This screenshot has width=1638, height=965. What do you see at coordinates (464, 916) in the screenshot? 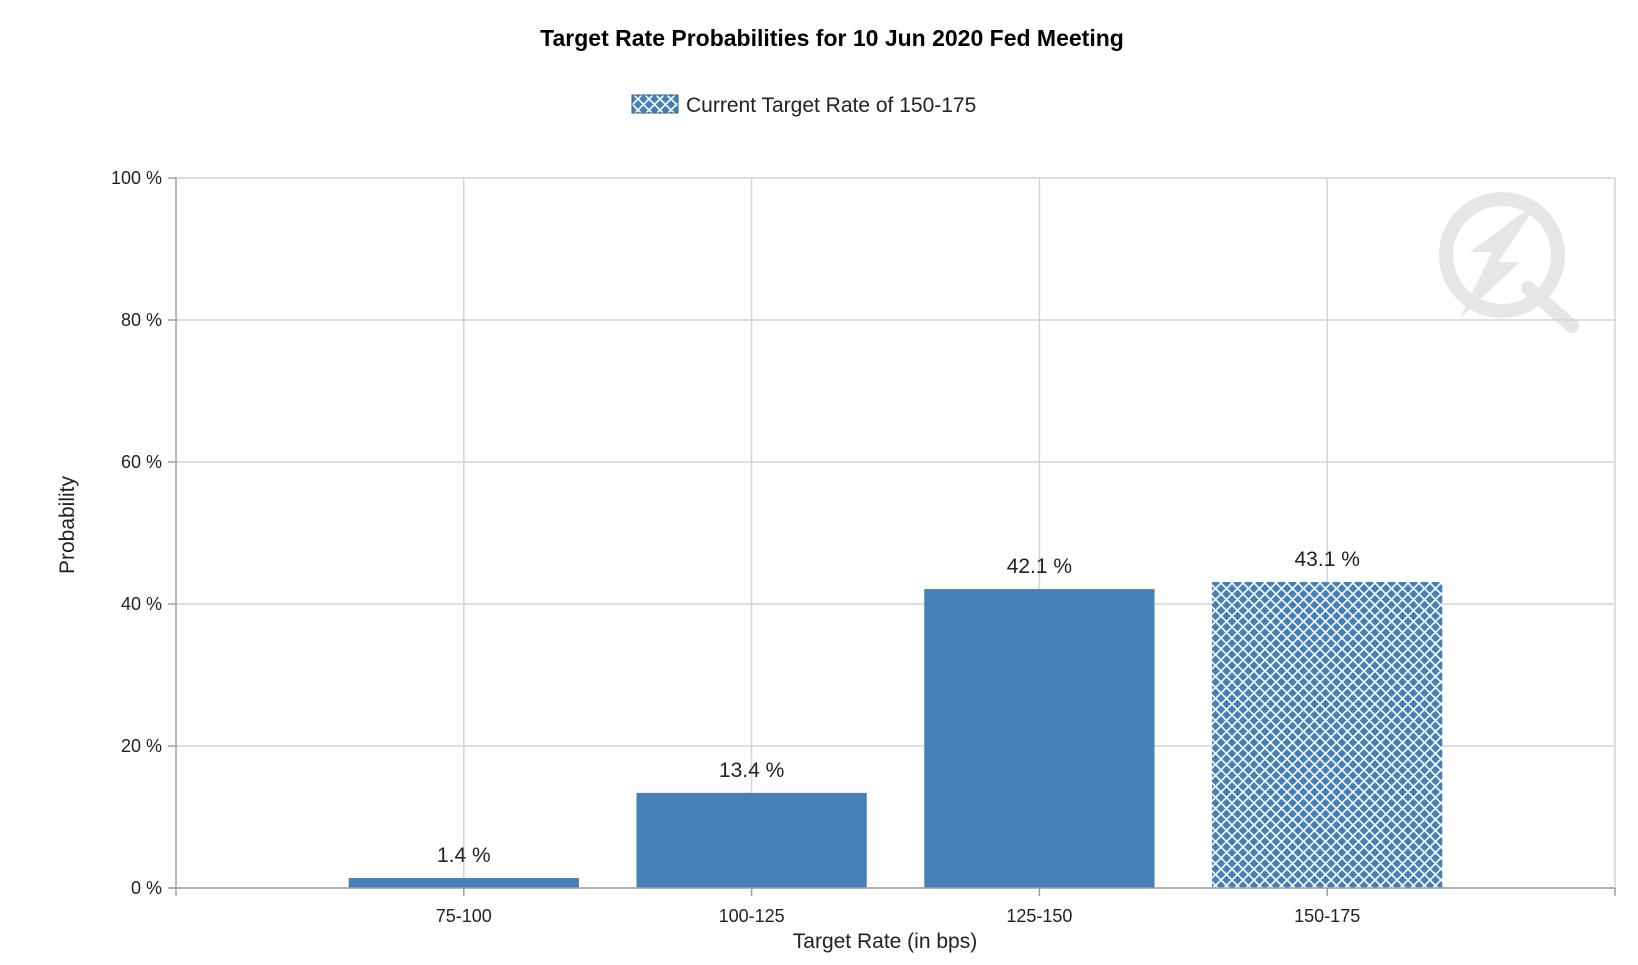
I see `x-tick-label: 75-100` at bounding box center [464, 916].